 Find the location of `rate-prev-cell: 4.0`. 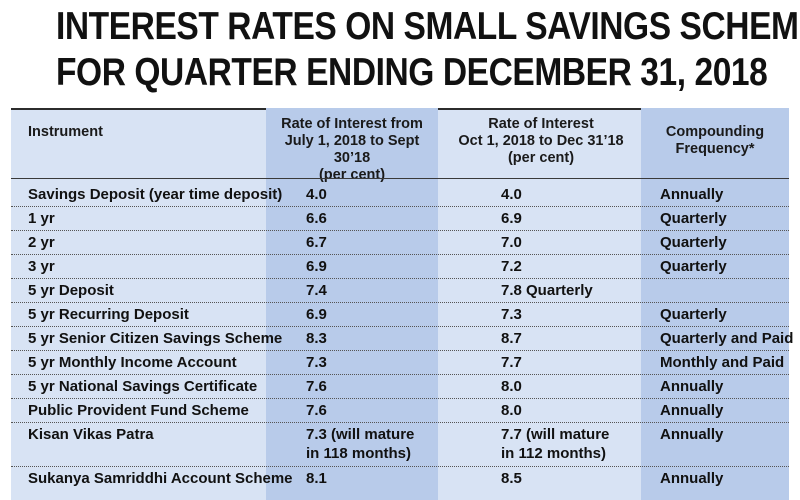

rate-prev-cell: 4.0 is located at coordinates (316, 194).